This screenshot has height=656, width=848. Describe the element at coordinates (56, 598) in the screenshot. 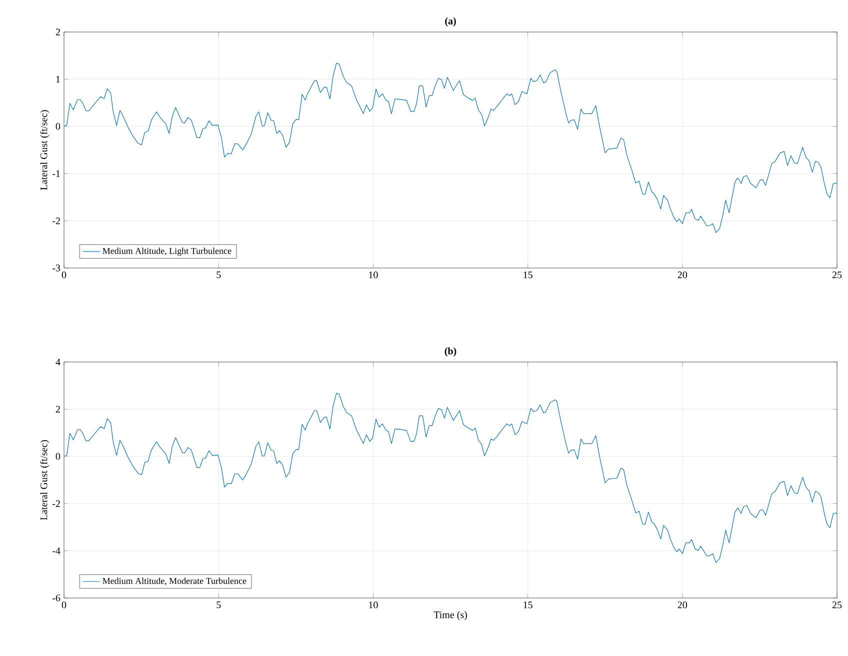

I see `y-tick-label: -6` at that location.